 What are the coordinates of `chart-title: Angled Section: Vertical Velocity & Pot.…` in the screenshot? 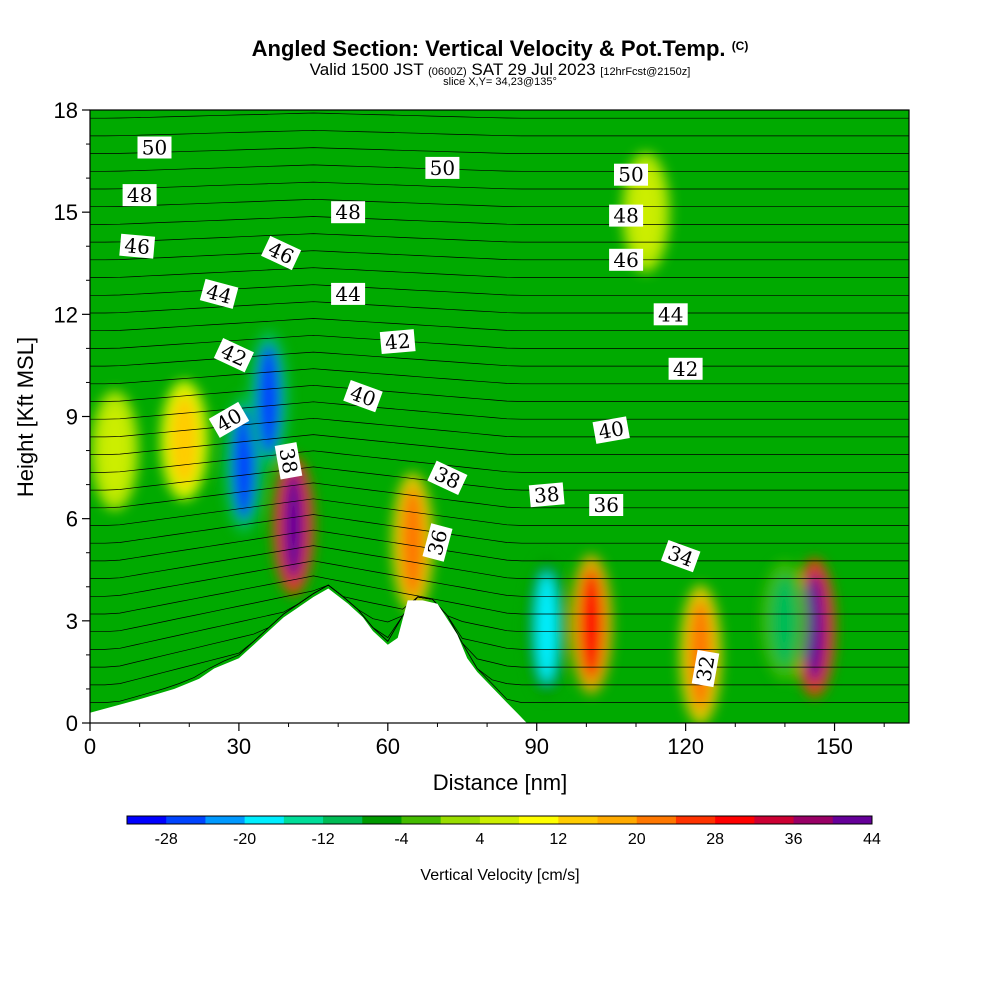 It's located at (500, 48).